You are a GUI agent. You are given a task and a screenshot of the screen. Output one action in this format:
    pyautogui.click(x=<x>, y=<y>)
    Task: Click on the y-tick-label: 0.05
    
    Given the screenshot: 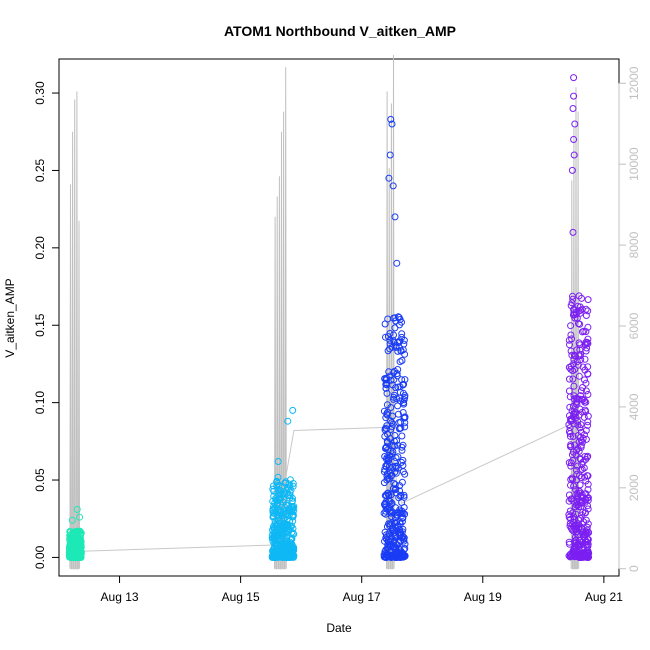 What is the action you would take?
    pyautogui.click(x=40, y=480)
    